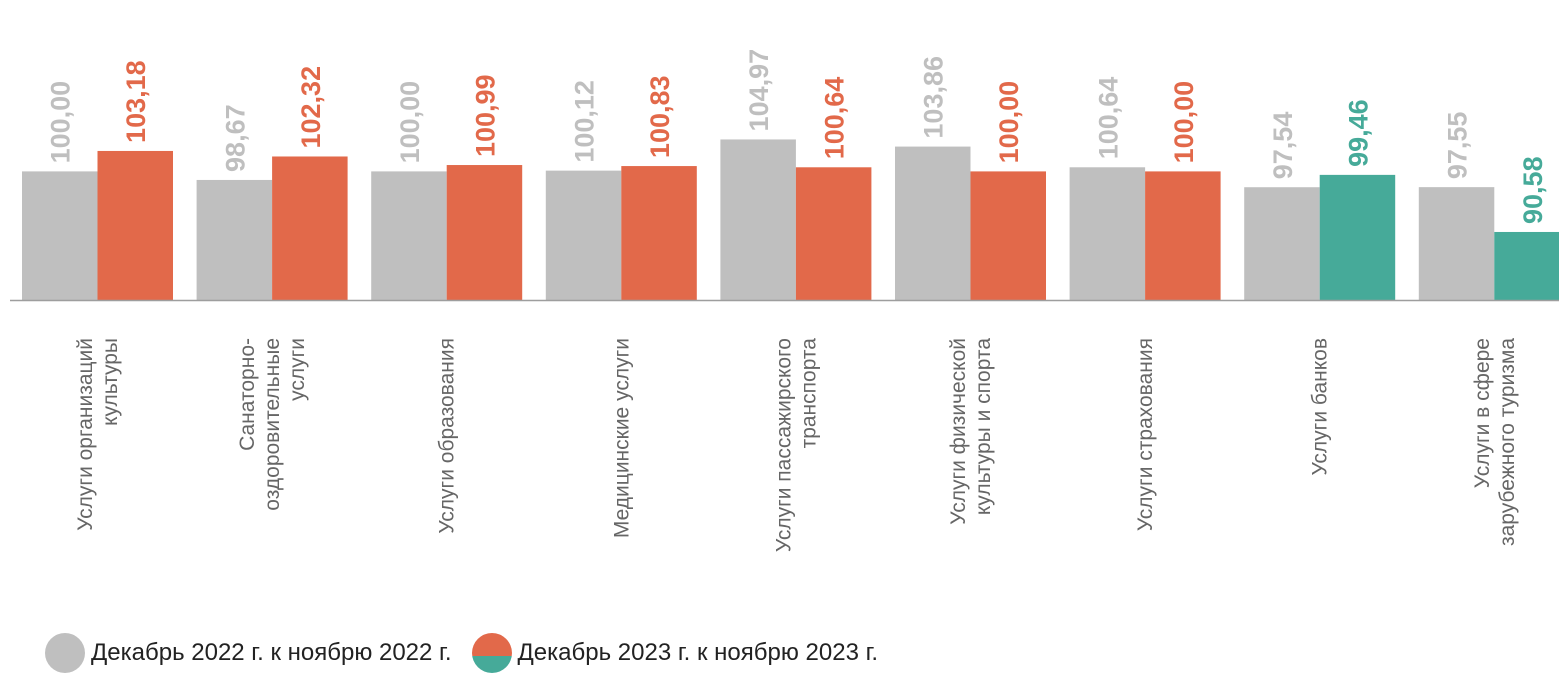 This screenshot has width=1559, height=673. I want to click on data-label-2023-3: 100,83, so click(660, 116).